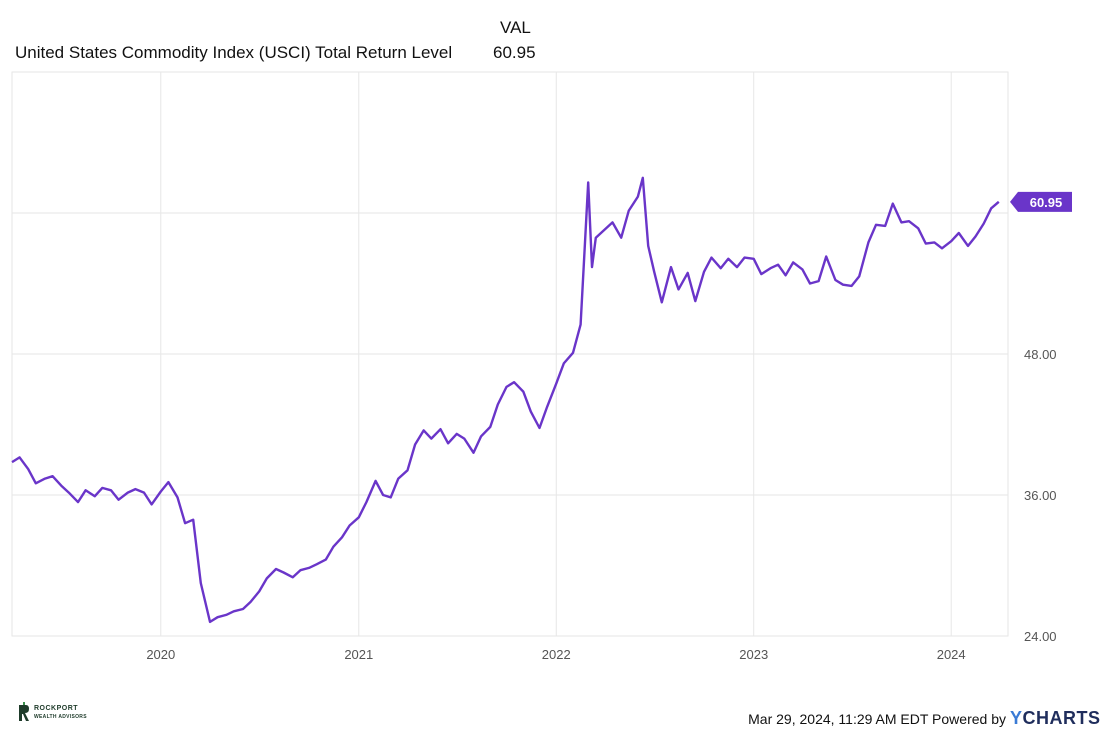 Image resolution: width=1120 pixels, height=737 pixels. What do you see at coordinates (24, 711) in the screenshot?
I see `rockport-logo-icon` at bounding box center [24, 711].